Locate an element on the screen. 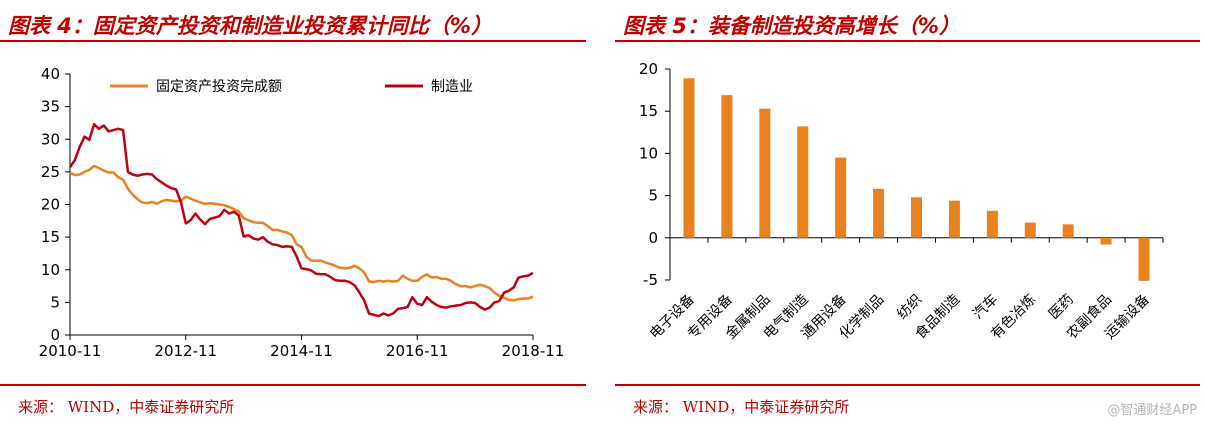  category-label: 汽车 is located at coordinates (985, 307).